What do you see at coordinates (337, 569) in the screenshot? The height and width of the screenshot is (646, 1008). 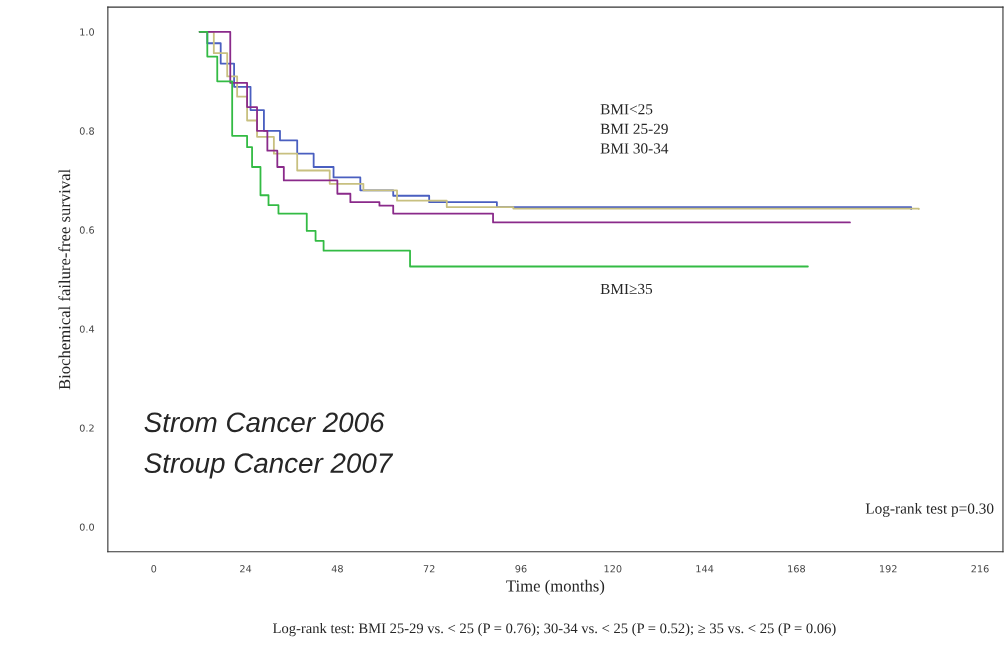 I see `x-tick-label: 48` at bounding box center [337, 569].